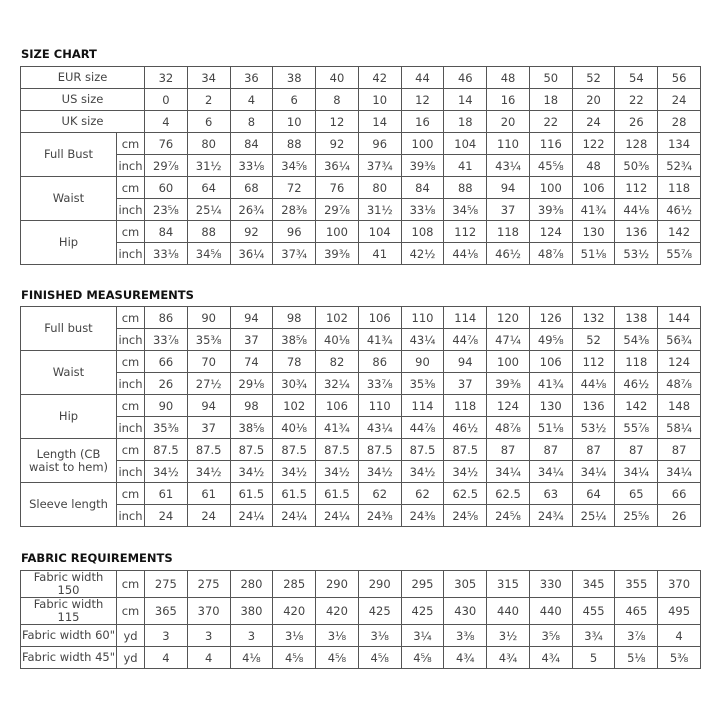 This screenshot has width=720, height=720. Describe the element at coordinates (422, 515) in the screenshot. I see `value-cell: 24⅜` at that location.